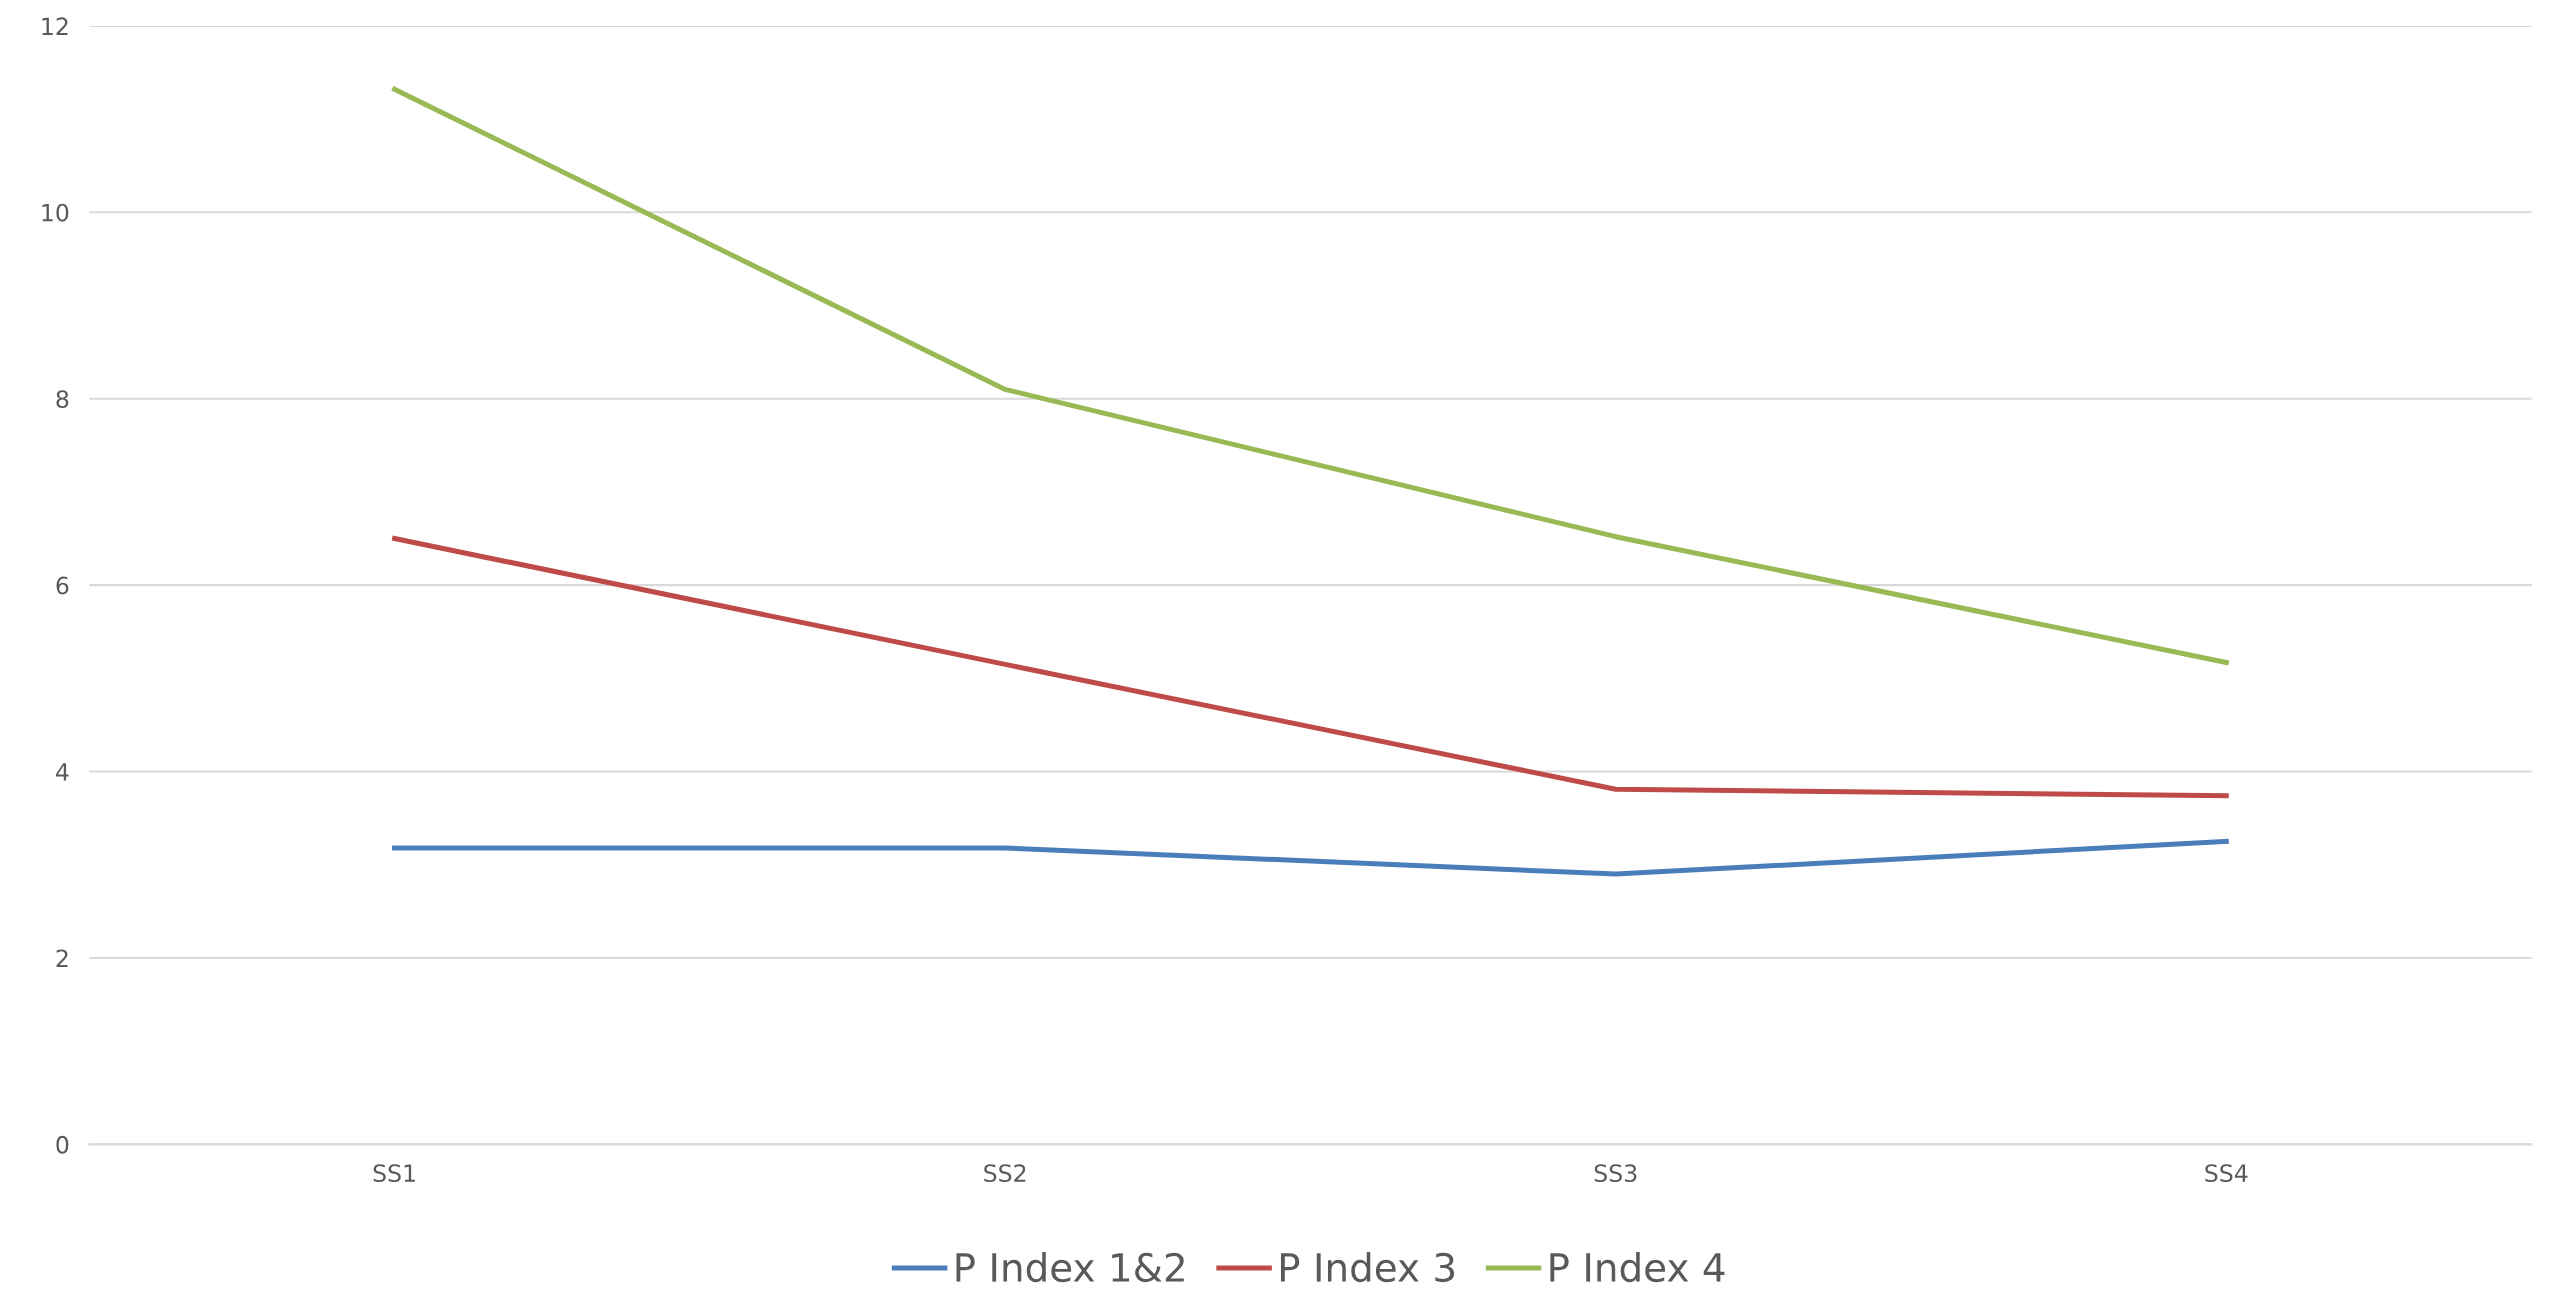 The height and width of the screenshot is (1296, 2552). I want to click on y-tick-label: 8, so click(62, 399).